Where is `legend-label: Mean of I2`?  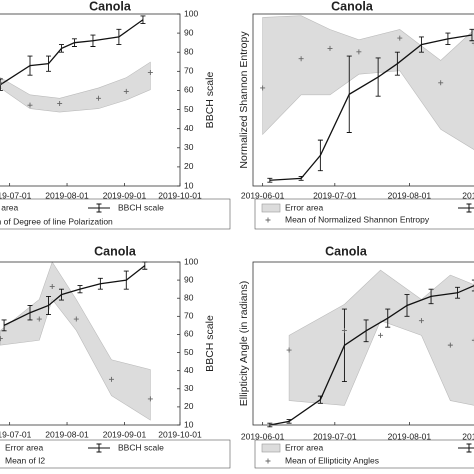 legend-label: Mean of I2 is located at coordinates (25, 460).